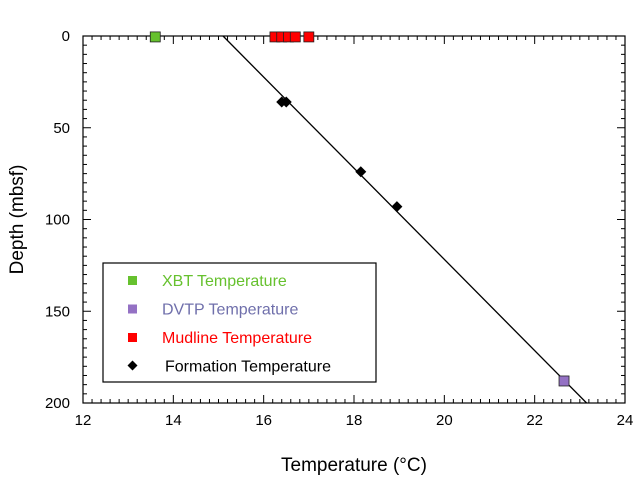 This screenshot has height=479, width=637. I want to click on y-axis-title: Depth (mbsf), so click(17, 220).